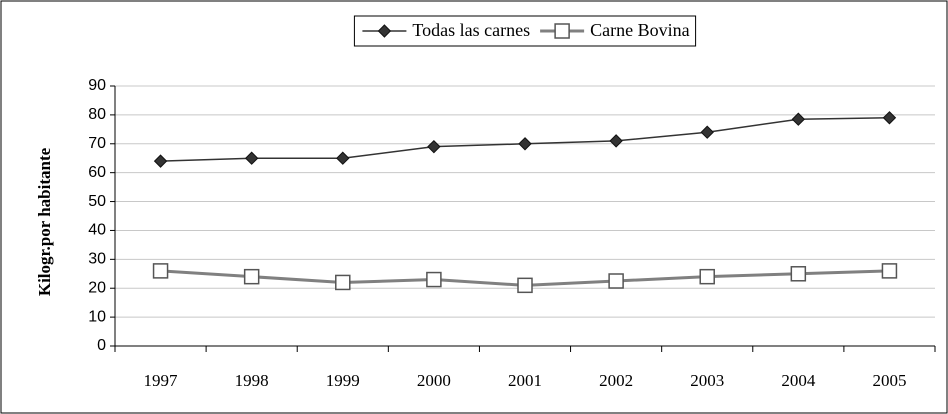 The height and width of the screenshot is (414, 948). What do you see at coordinates (101, 345) in the screenshot?
I see `y-tick-label: 0` at bounding box center [101, 345].